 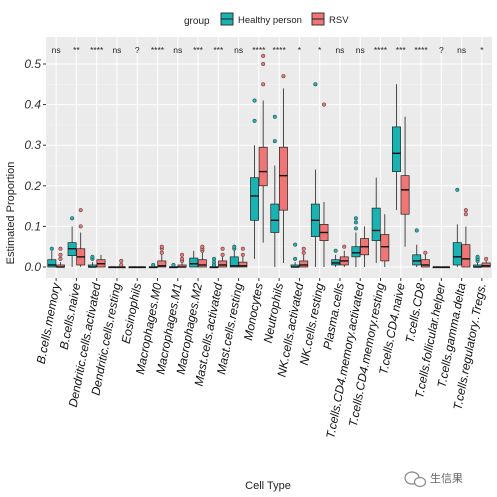 I want to click on legend-title: group, so click(x=197, y=21).